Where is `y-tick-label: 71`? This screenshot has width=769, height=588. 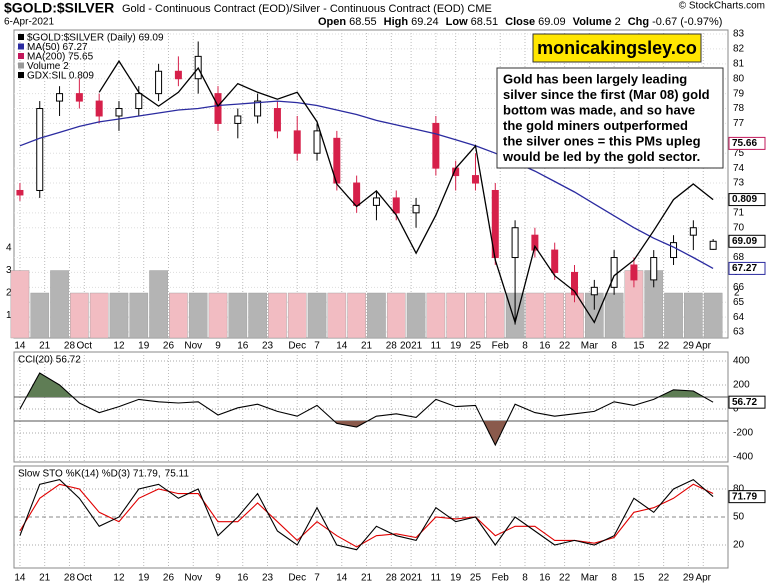 y-tick-label: 71 is located at coordinates (739, 212).